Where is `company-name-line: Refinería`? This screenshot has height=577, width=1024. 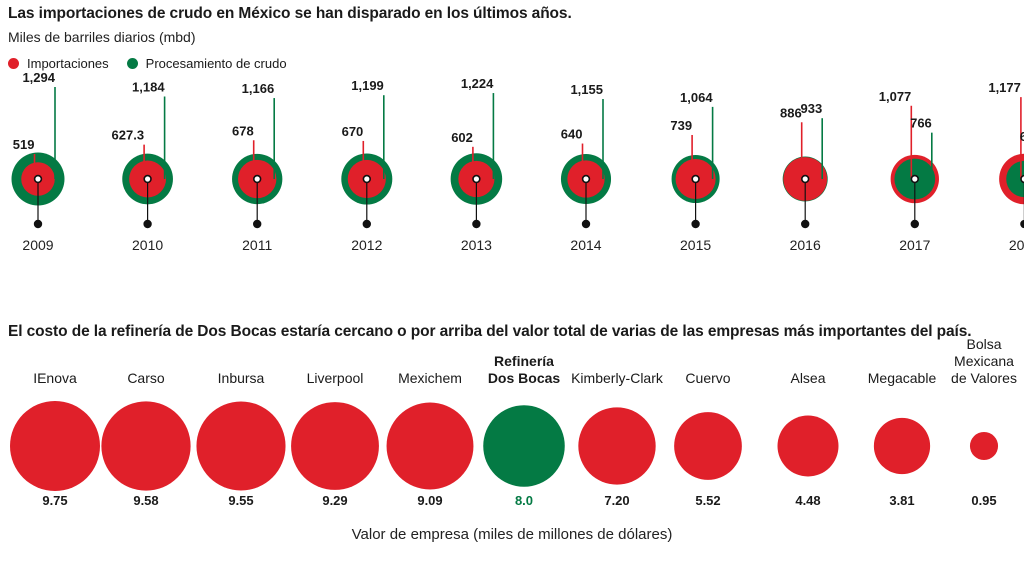 company-name-line: Refinería is located at coordinates (524, 361).